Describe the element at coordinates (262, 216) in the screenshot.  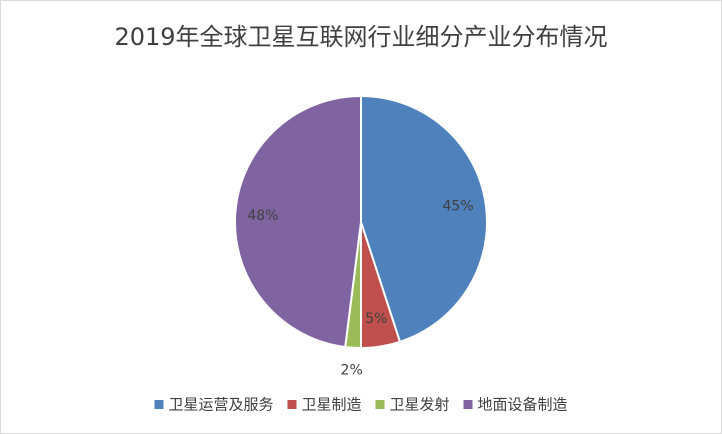
I see `data-label: 48%` at that location.